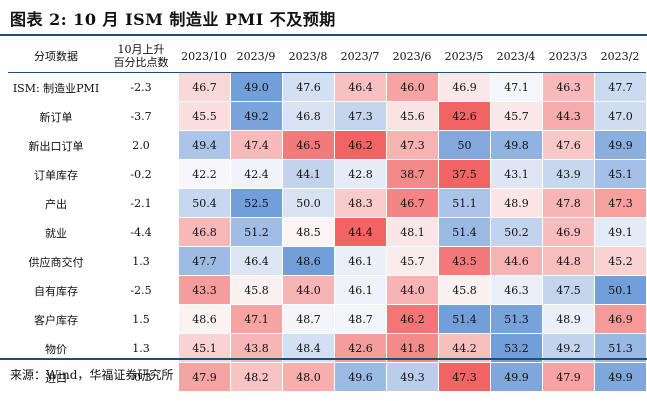  I want to click on heat-cell: 48.0, so click(308, 377).